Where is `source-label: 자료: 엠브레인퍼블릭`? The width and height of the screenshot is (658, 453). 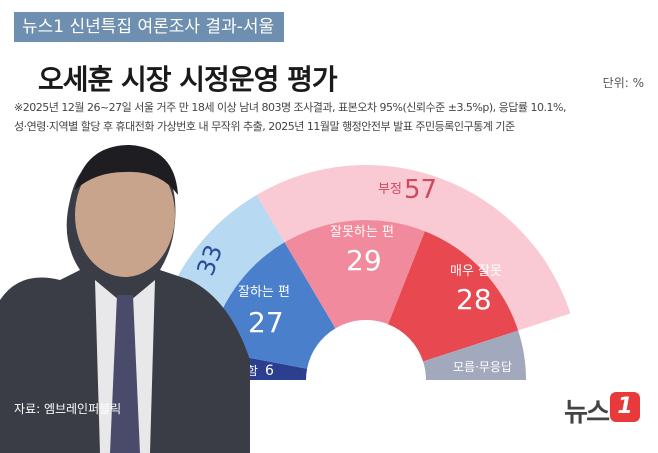 source-label: 자료: 엠브레인퍼블릭 is located at coordinates (68, 409).